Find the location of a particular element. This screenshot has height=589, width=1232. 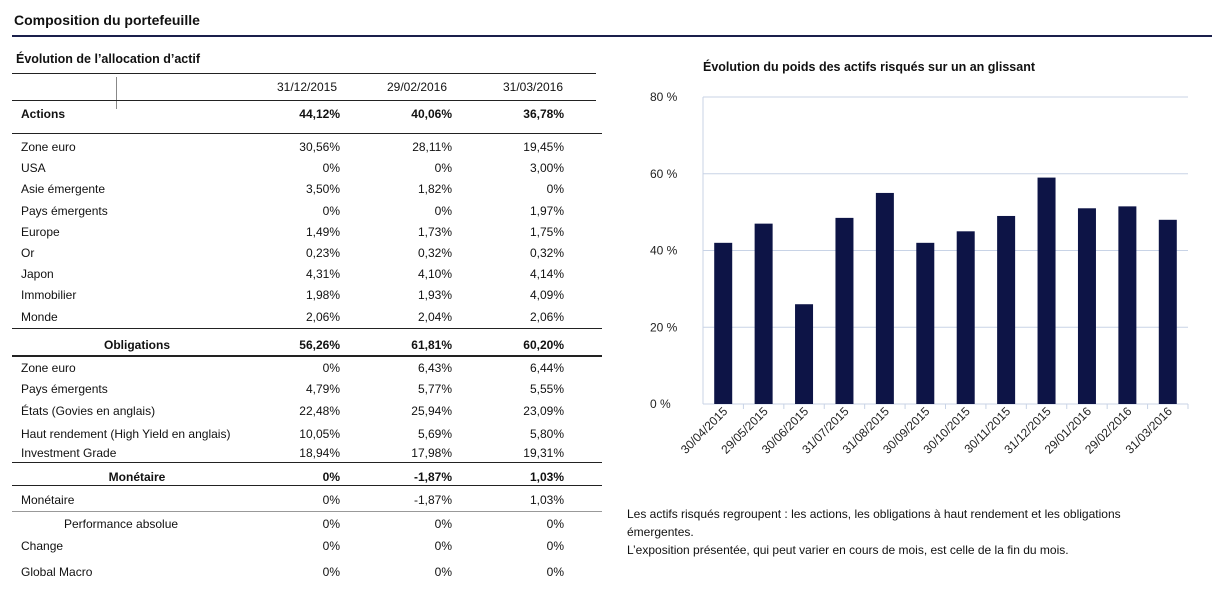

row-label: Performance absolue is located at coordinates (121, 524).